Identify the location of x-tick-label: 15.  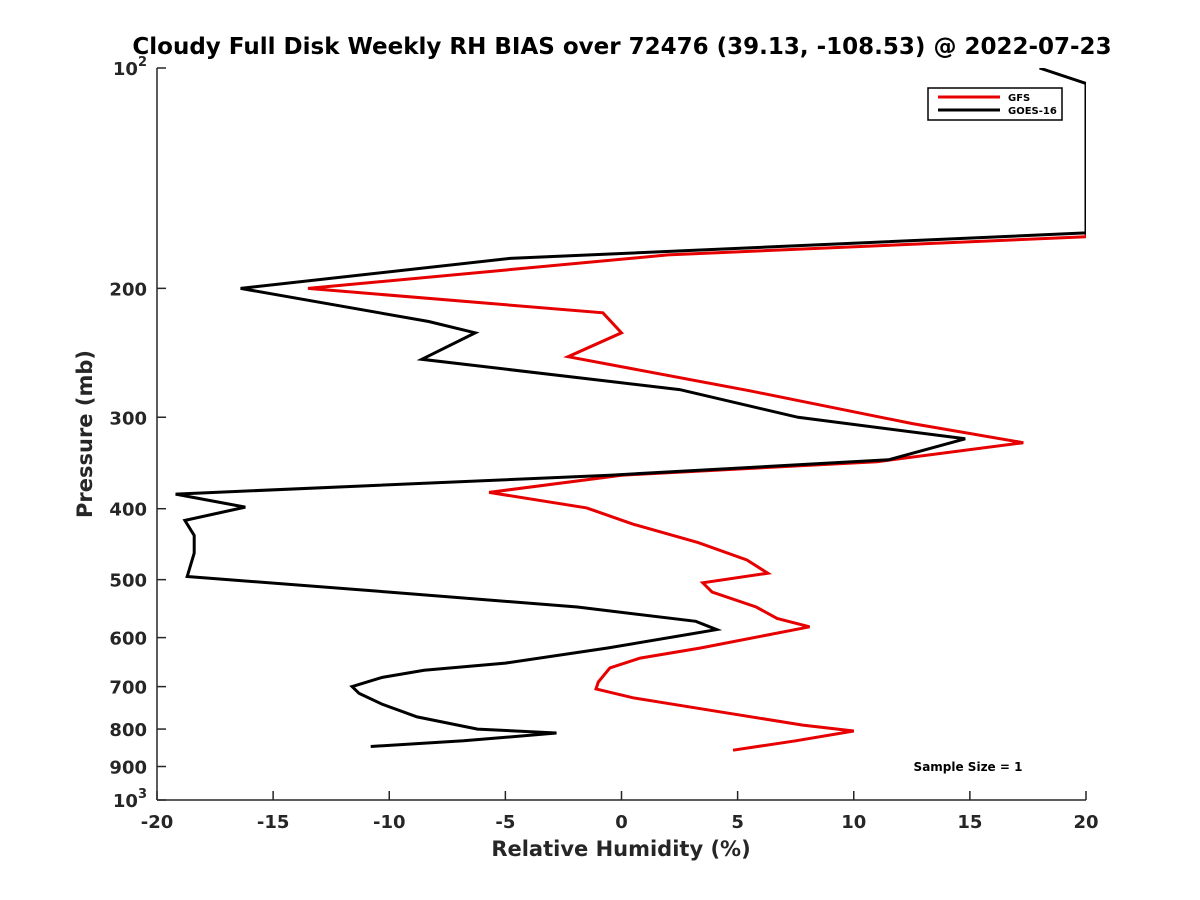
(969, 822).